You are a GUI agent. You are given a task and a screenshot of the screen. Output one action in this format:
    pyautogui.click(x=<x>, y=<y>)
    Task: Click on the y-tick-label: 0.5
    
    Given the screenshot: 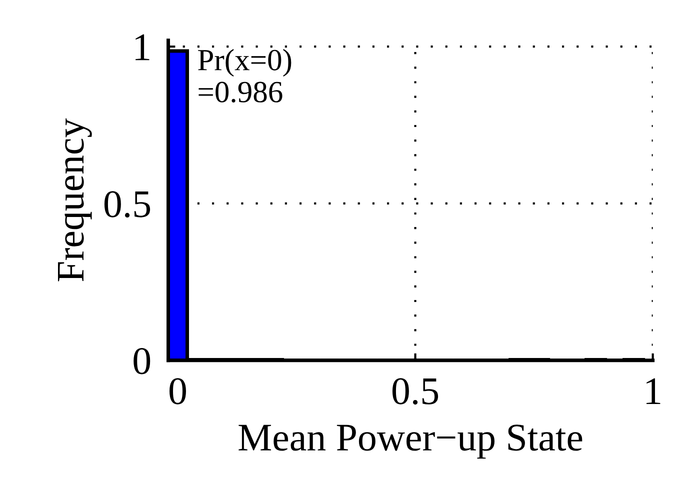 What is the action you would take?
    pyautogui.click(x=127, y=204)
    